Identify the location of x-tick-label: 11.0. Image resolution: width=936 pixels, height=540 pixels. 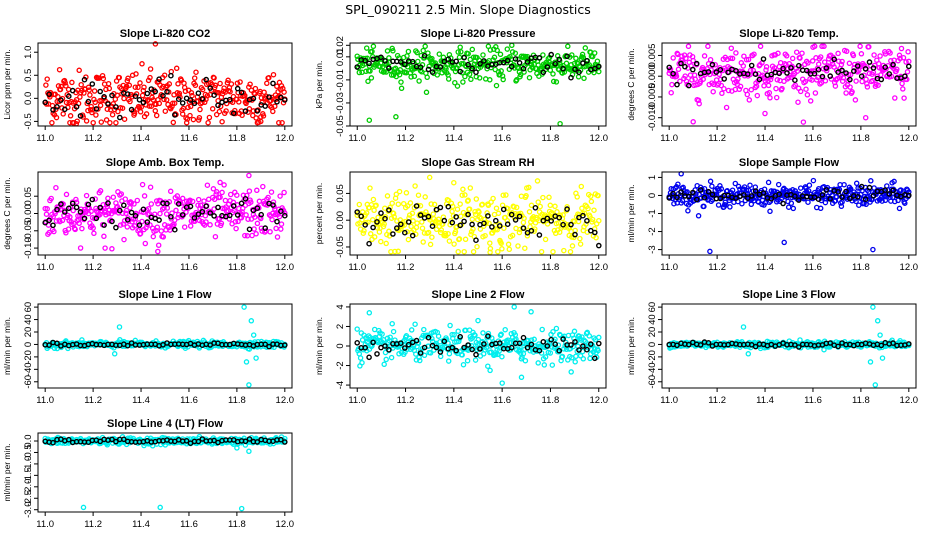
(669, 138).